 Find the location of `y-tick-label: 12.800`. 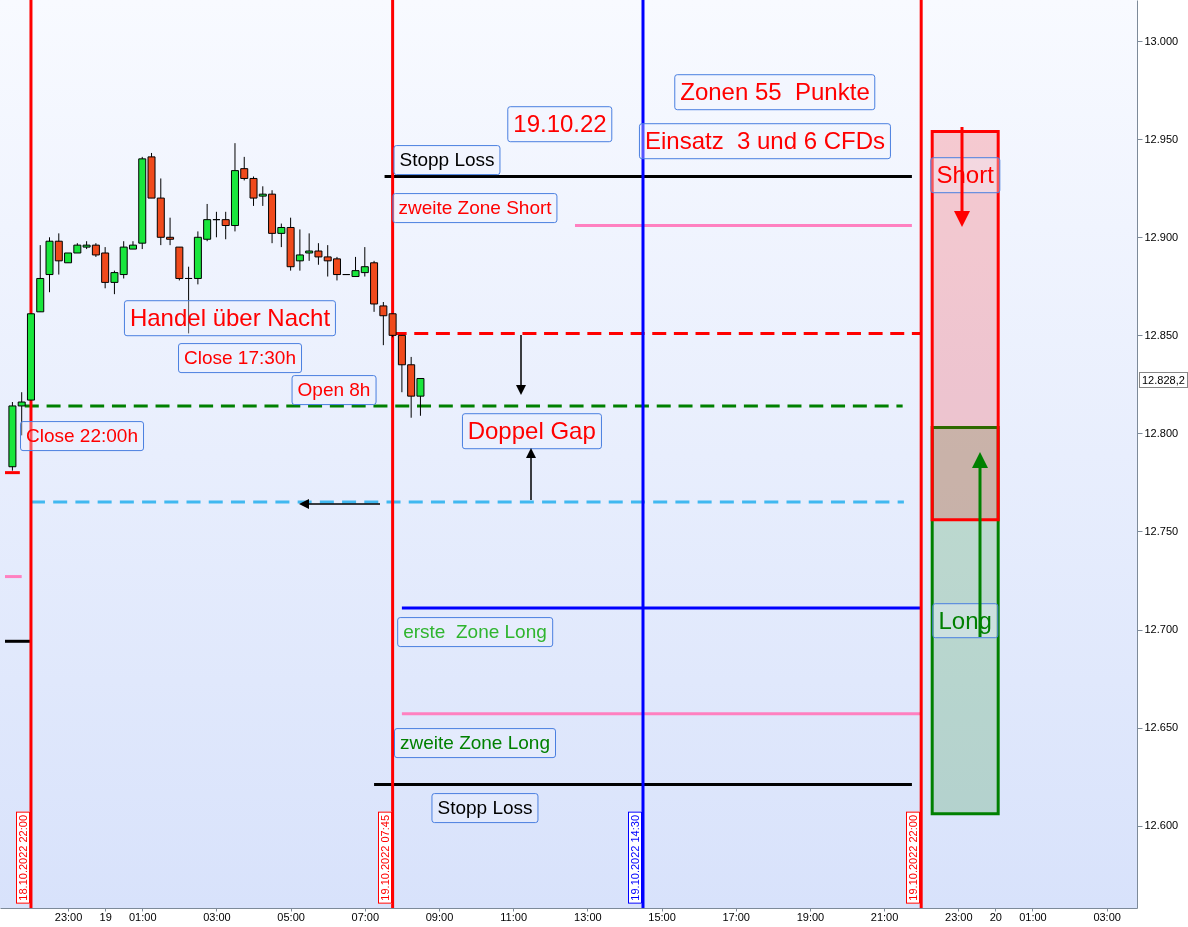

y-tick-label: 12.800 is located at coordinates (1161, 432).